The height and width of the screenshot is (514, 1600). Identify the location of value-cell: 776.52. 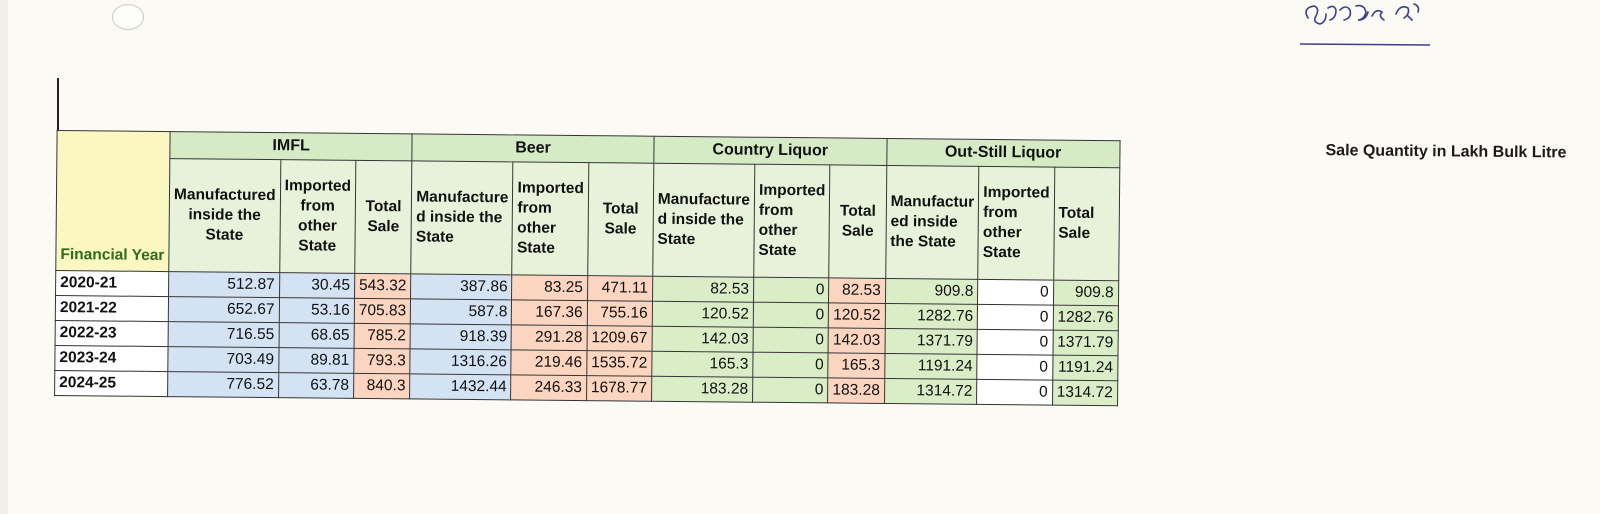
(223, 384).